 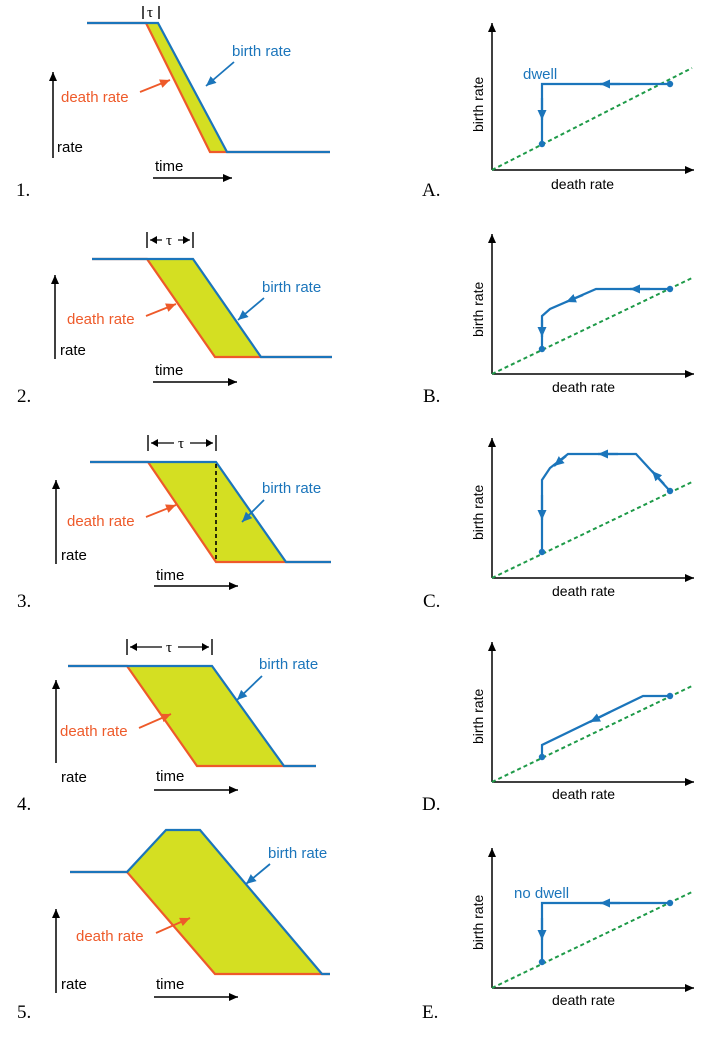 I want to click on phase-diagram-c: birth rate death rate C., so click(x=558, y=525).